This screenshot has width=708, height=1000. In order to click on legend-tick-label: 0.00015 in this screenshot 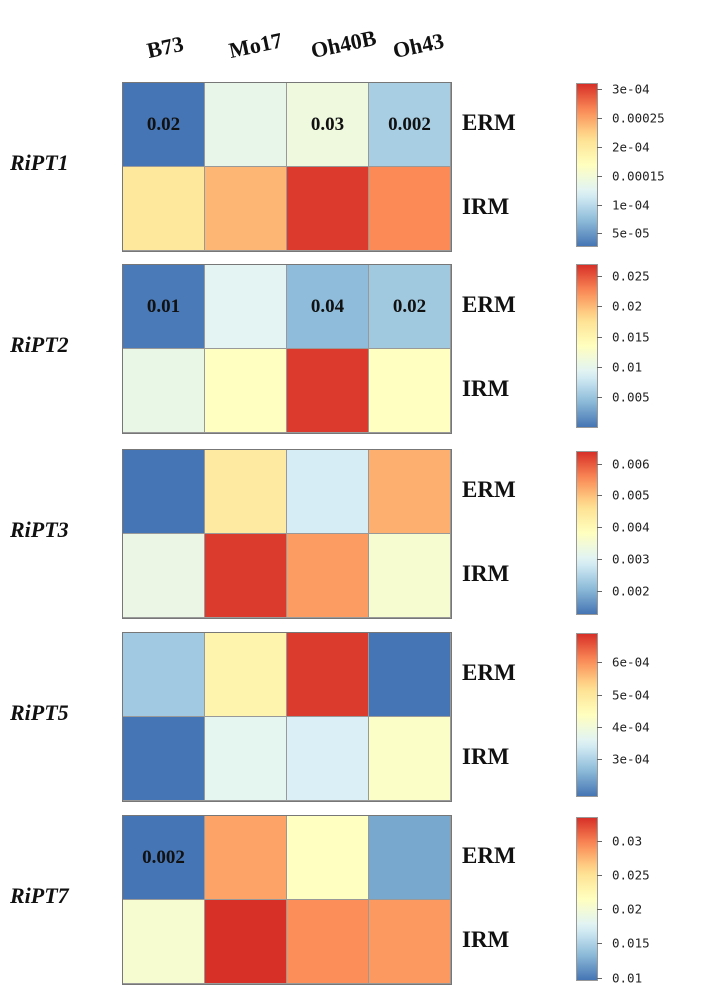, I will do `click(638, 176)`.